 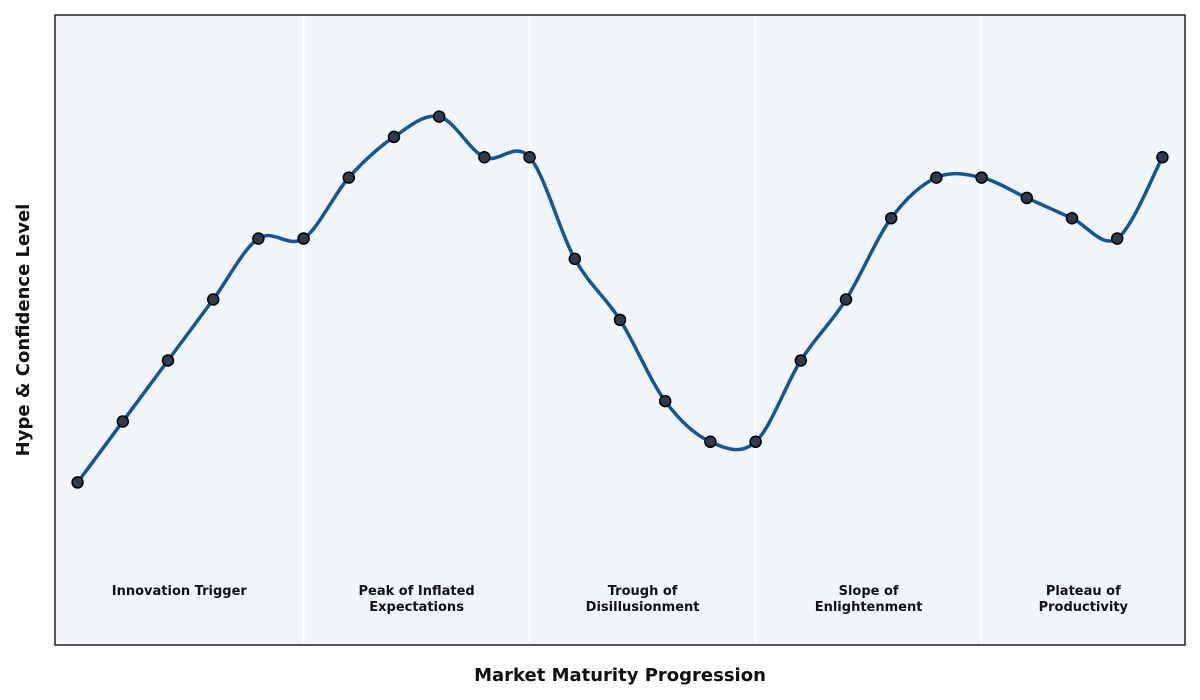 I want to click on phase-label-line: Trough of, so click(x=643, y=591).